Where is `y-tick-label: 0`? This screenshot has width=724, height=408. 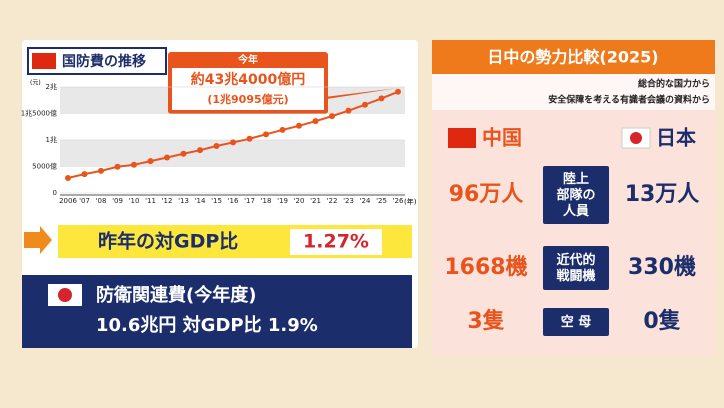
y-tick-label: 0 is located at coordinates (55, 193).